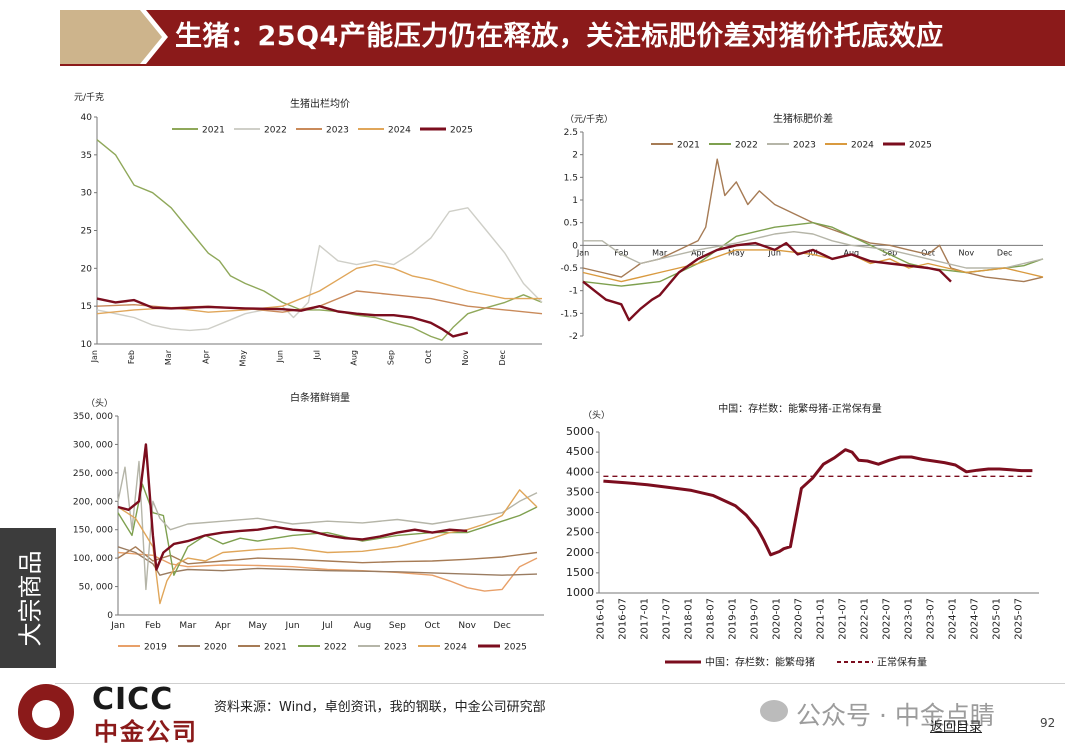 Image resolution: width=1080 pixels, height=755 pixels. Describe the element at coordinates (864, 619) in the screenshot. I see `x-tick-label: 2022-01` at that location.